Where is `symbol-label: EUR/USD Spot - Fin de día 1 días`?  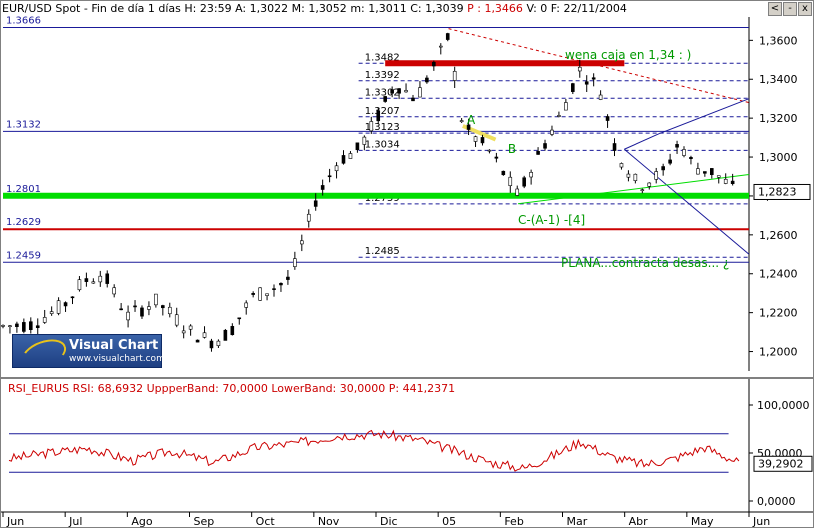
symbol-label: EUR/USD Spot - Fin de día 1 días is located at coordinates (91, 8).